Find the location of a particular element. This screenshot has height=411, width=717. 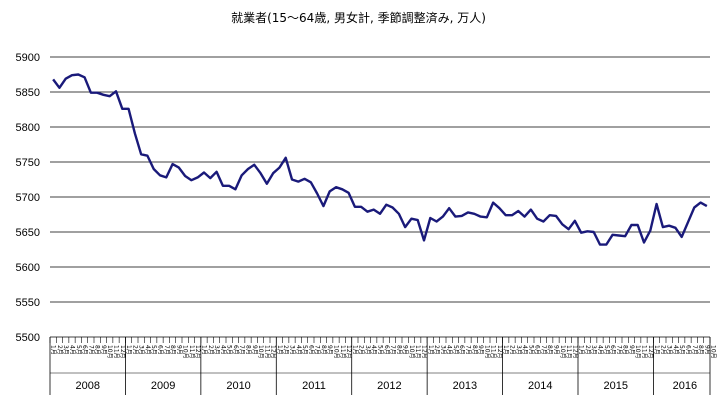

x-year-label: 2013 is located at coordinates (465, 386).